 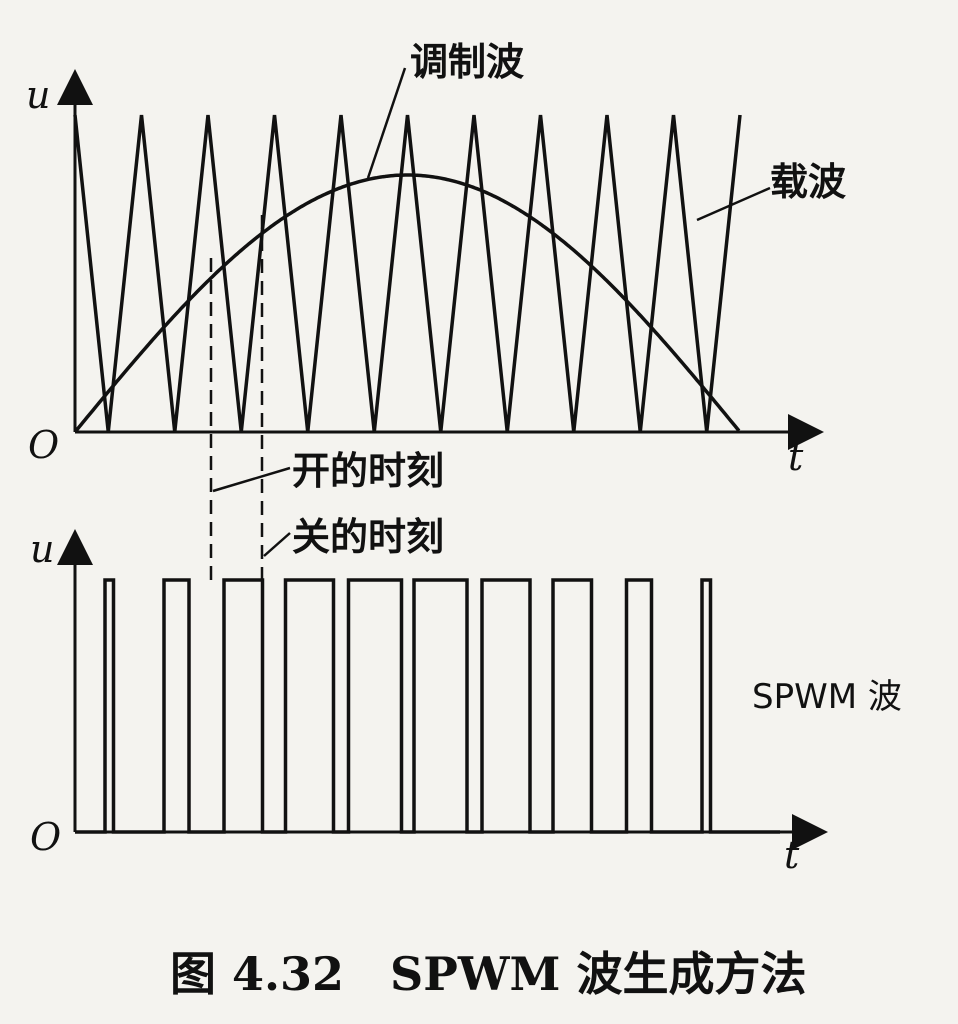 I want to click on figure-caption: 图 4.32 SPWM 波生成方法, so click(x=488, y=974).